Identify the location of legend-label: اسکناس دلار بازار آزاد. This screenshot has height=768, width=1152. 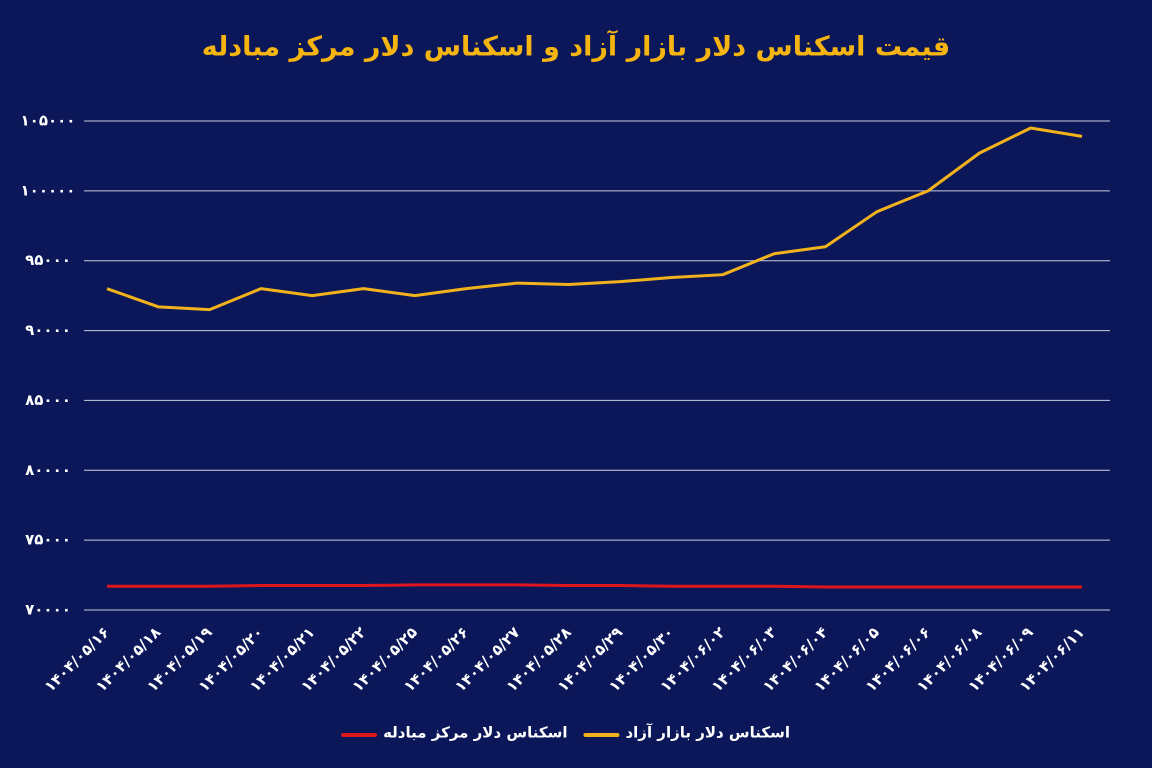
(707, 733).